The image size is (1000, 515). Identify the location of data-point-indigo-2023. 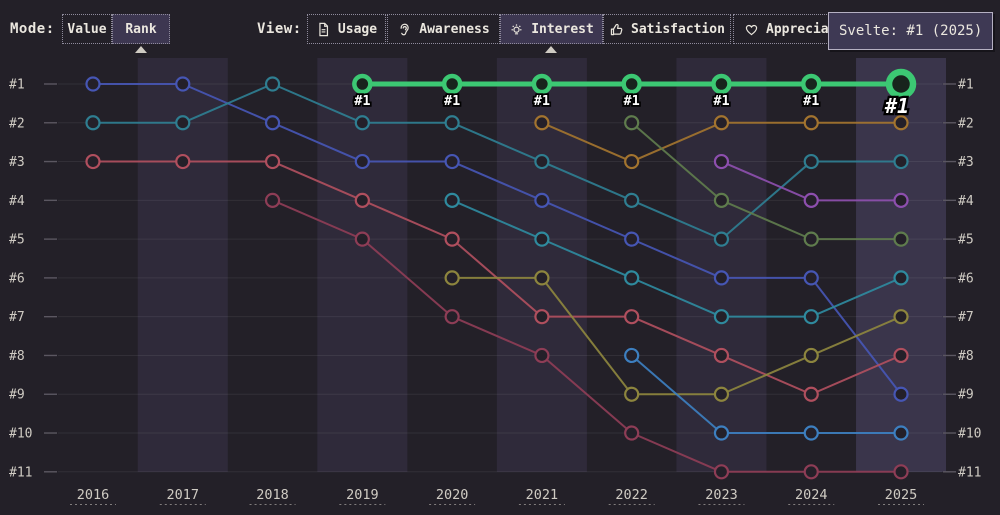
(721, 278).